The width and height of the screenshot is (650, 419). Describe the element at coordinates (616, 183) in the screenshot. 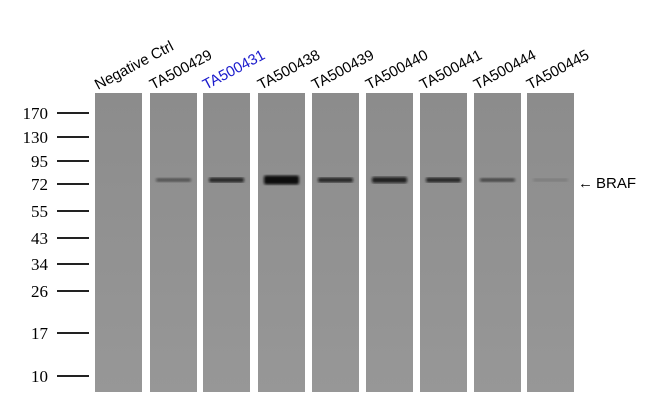

I see `band-label: BRAF` at that location.